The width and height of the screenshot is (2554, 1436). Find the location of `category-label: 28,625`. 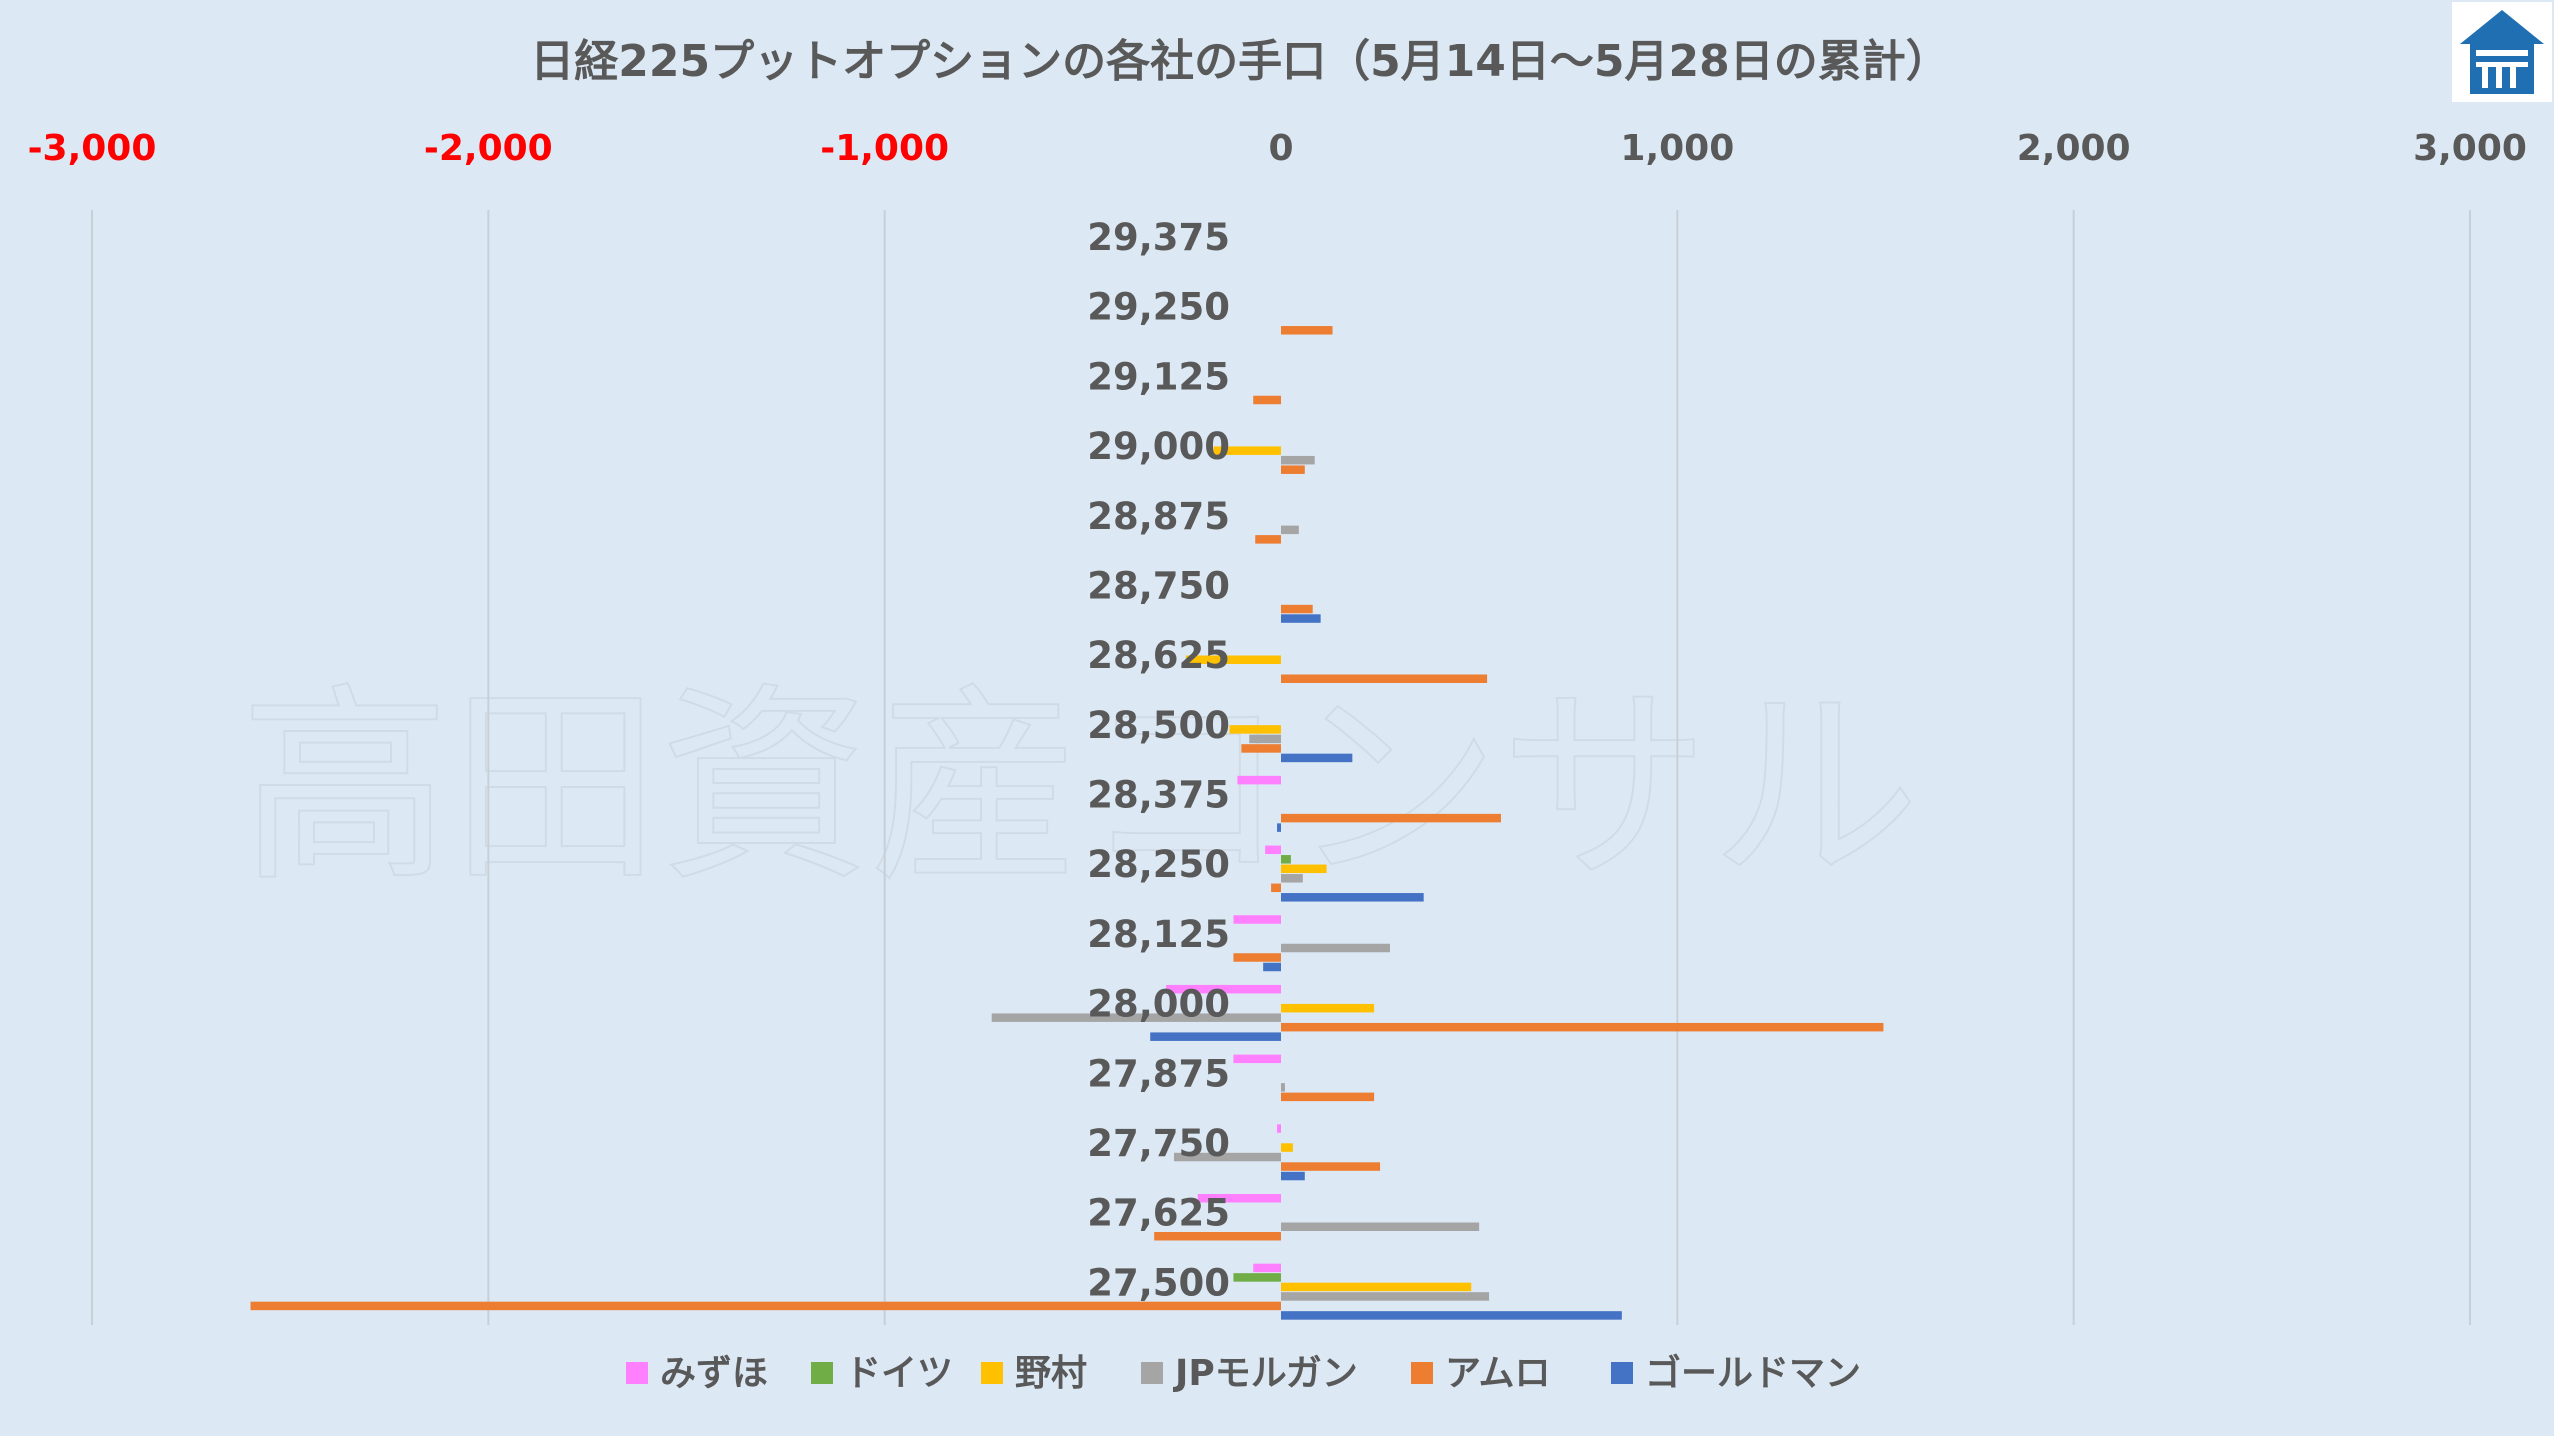

category-label: 28,625 is located at coordinates (1158, 655).